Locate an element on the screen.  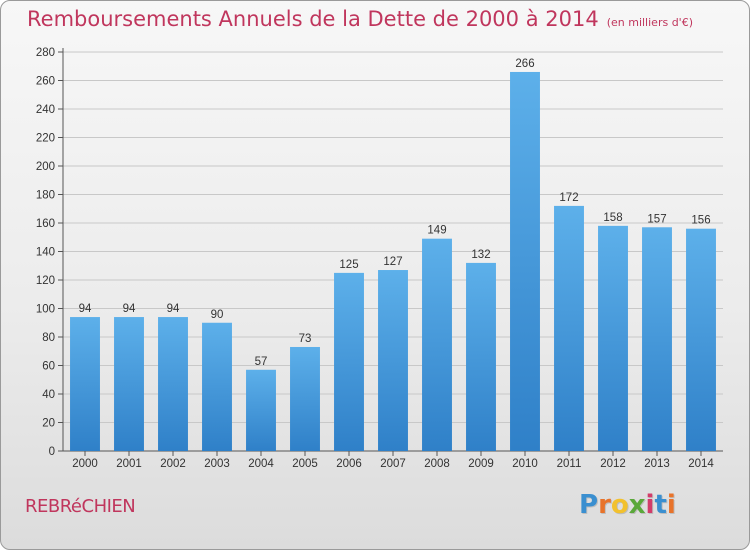
y-tick-label: 120 is located at coordinates (45, 281).